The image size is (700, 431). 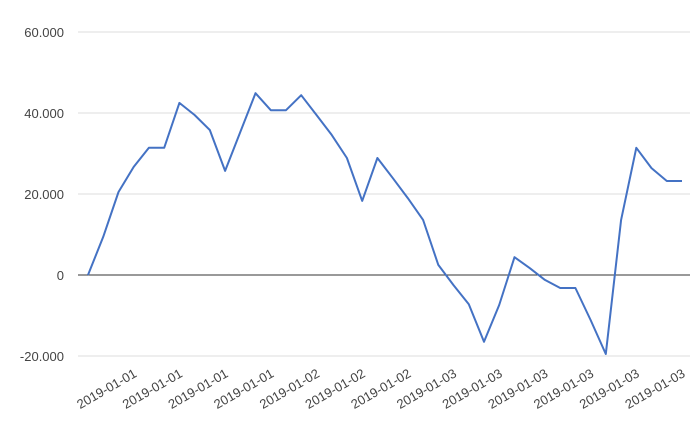 What do you see at coordinates (44, 32) in the screenshot?
I see `y-tick-label: 60.000` at bounding box center [44, 32].